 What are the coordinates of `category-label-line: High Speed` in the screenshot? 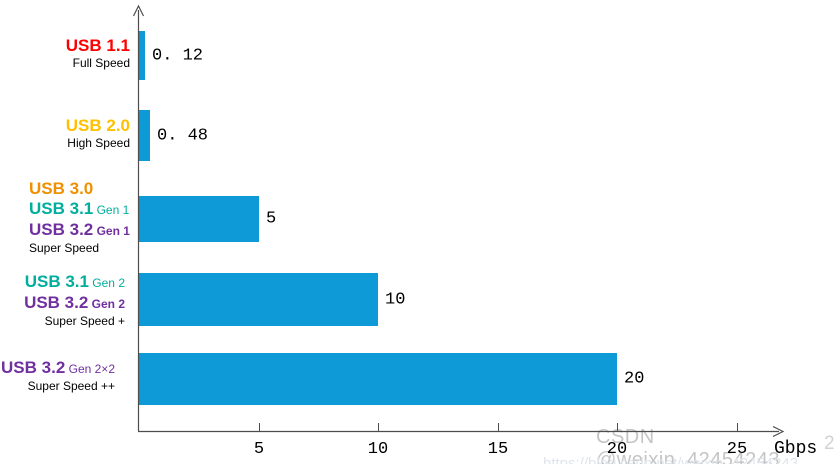 It's located at (98, 143).